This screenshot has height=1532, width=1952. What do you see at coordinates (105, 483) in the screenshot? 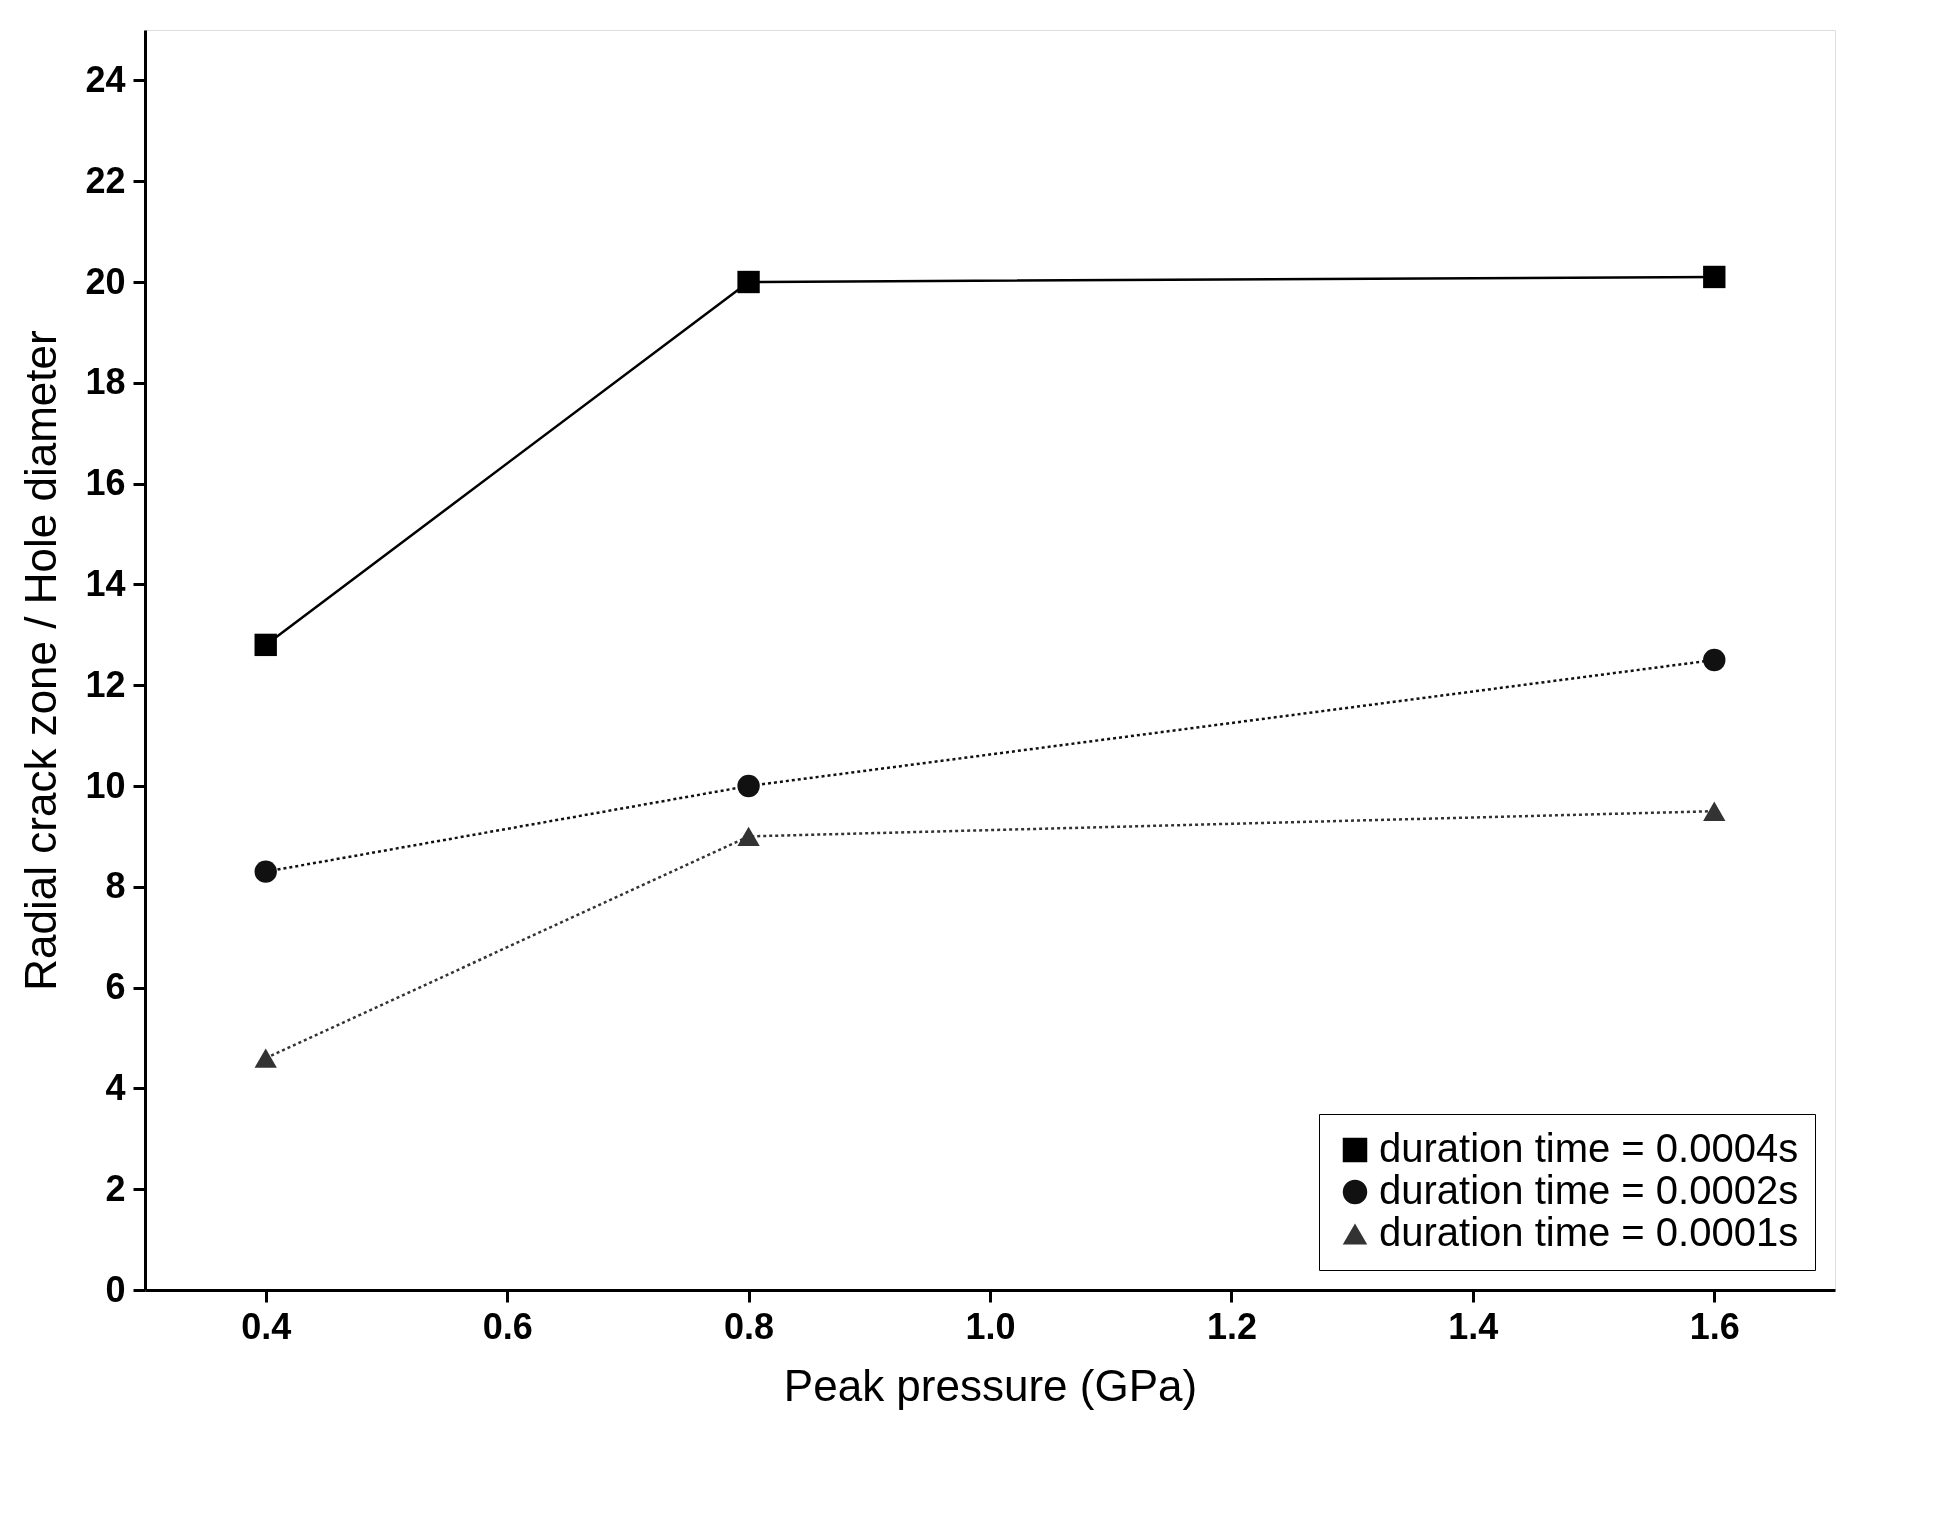
I see `y-tick-label: 16` at bounding box center [105, 483].